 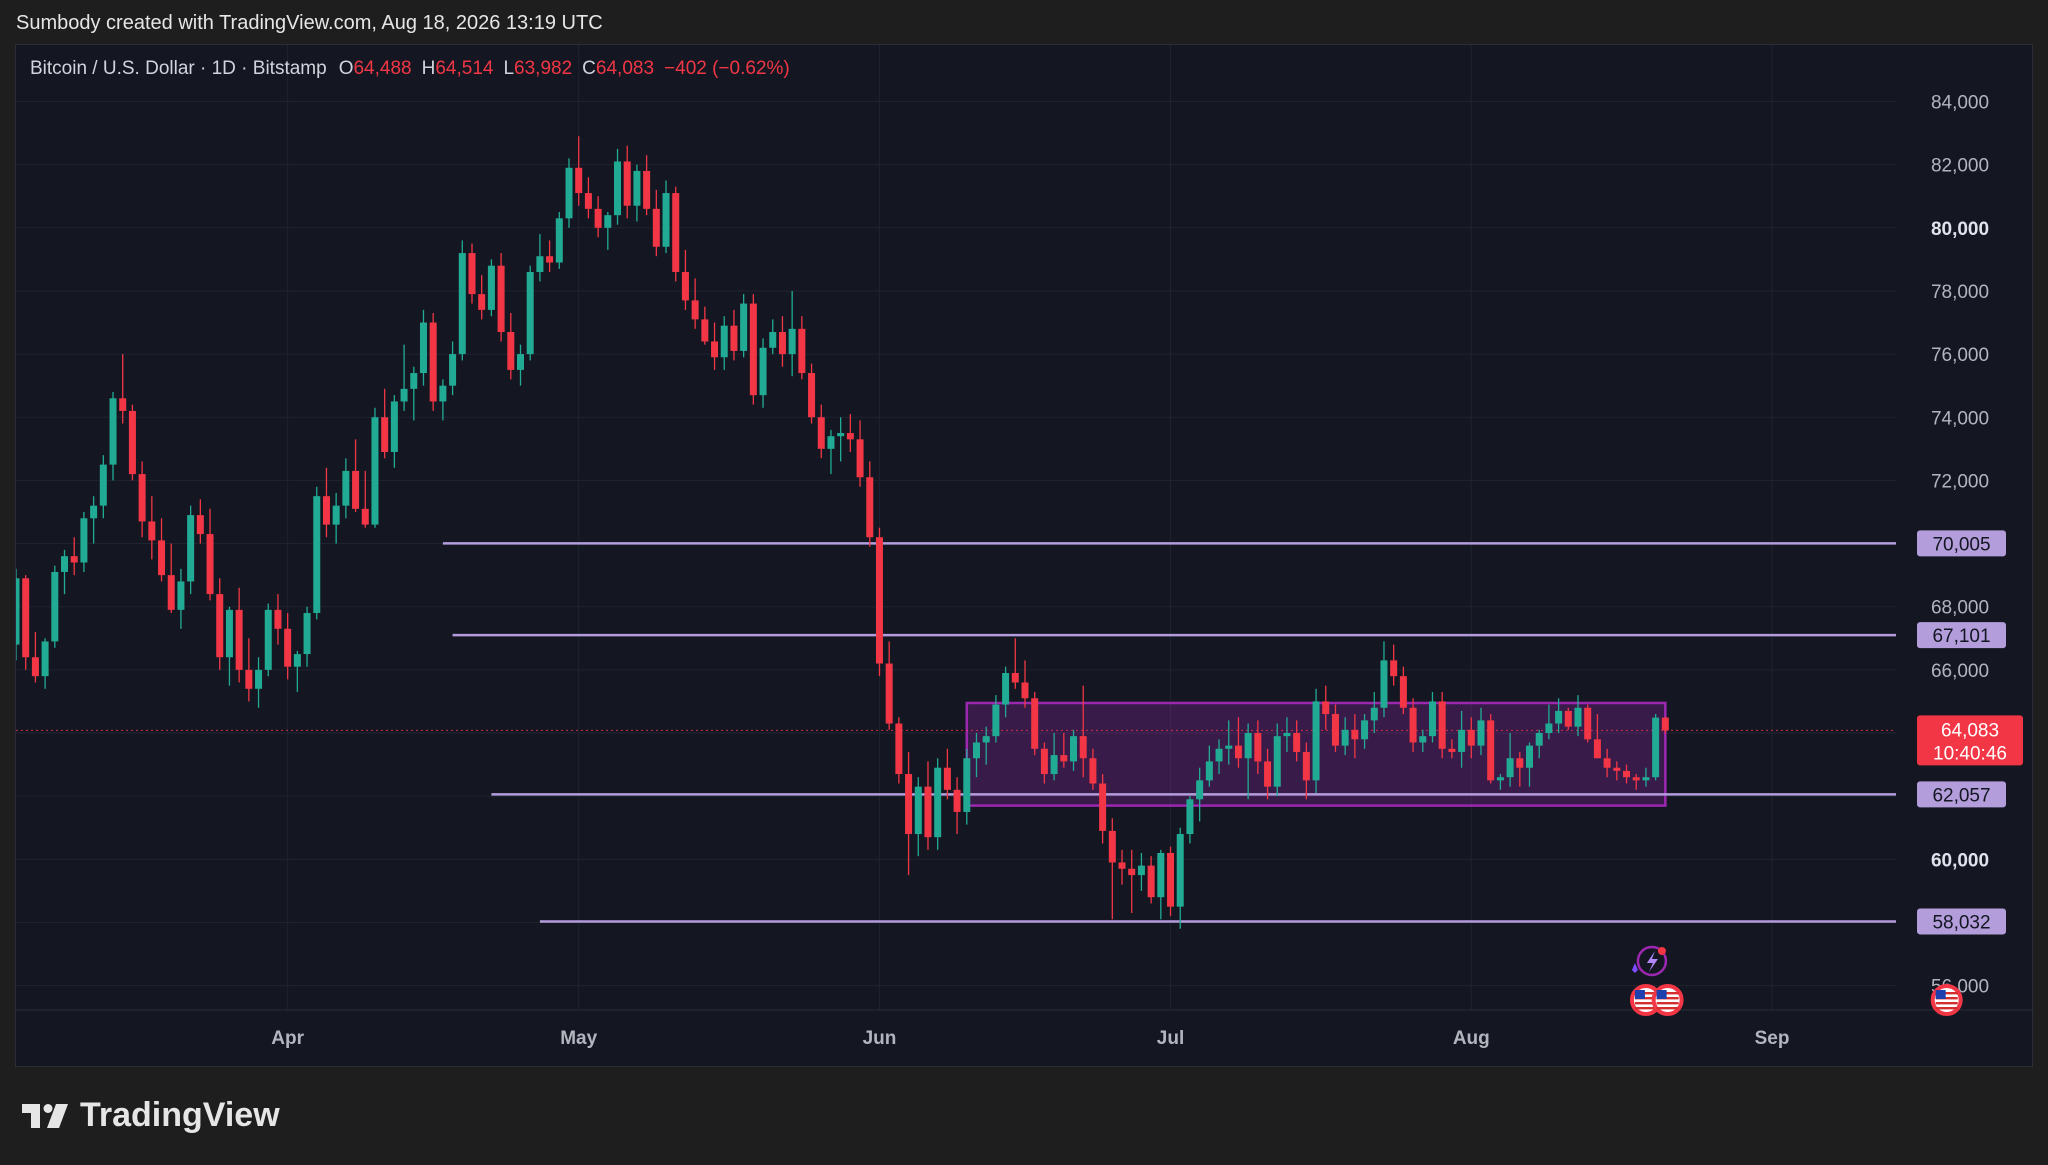 What do you see at coordinates (625, 68) in the screenshot?
I see `close-value: 64,083` at bounding box center [625, 68].